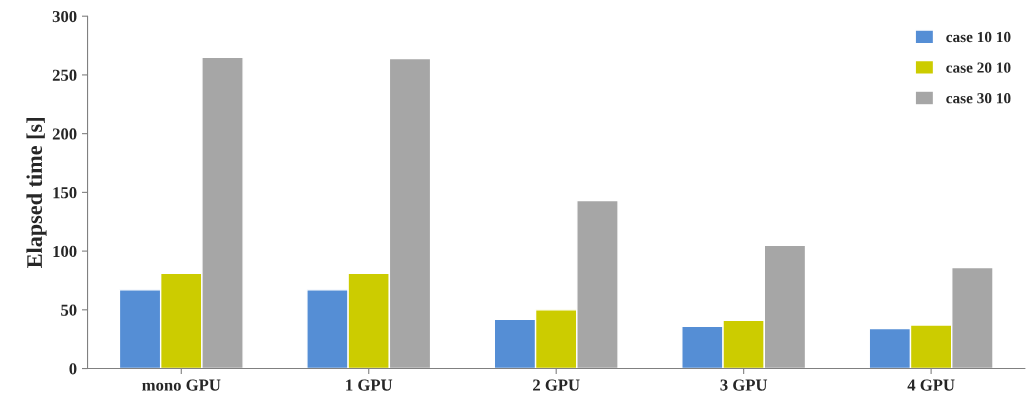  Describe the element at coordinates (64, 134) in the screenshot. I see `y-tick-label: 200` at that location.